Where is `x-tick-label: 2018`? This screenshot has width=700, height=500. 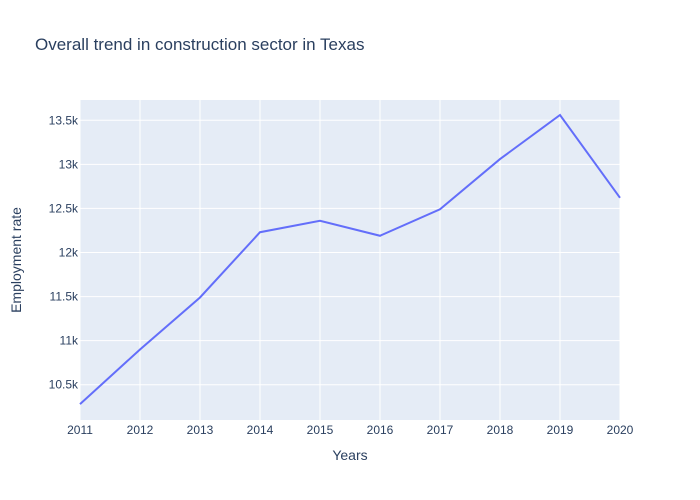
x-tick-label: 2018 is located at coordinates (500, 430).